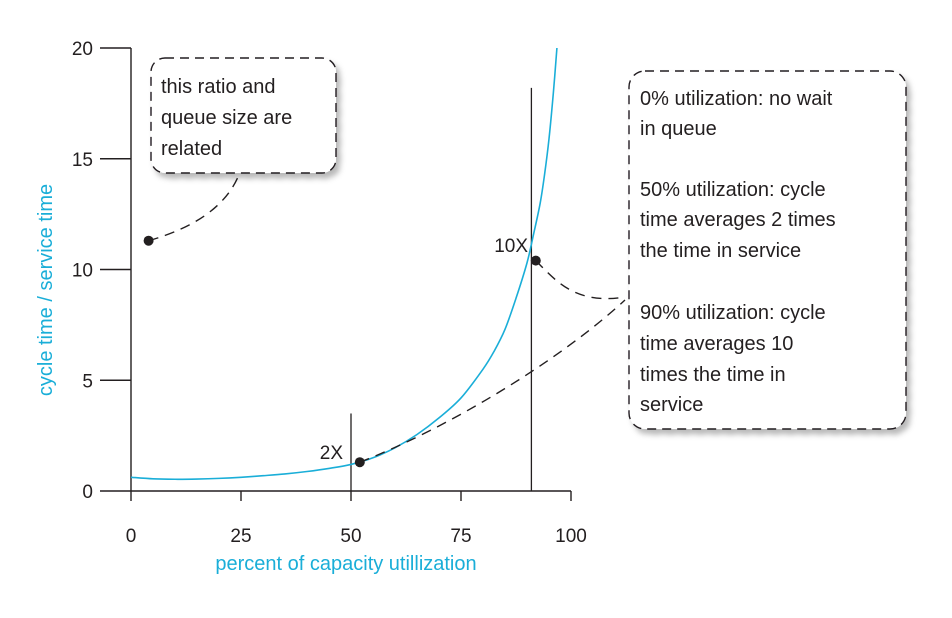  Describe the element at coordinates (356, 519) in the screenshot. I see `x-ticks: 0 25 50 75 100` at that location.